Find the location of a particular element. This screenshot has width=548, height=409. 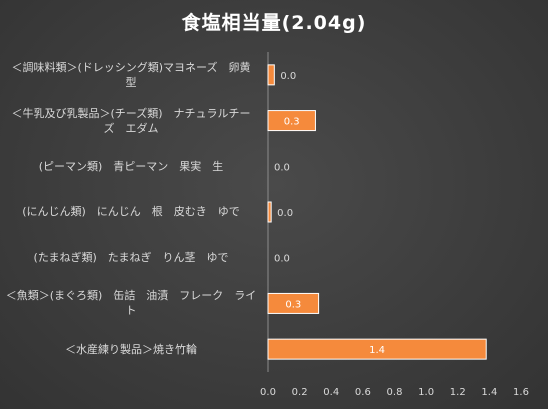

category-label-line: (ピーマン類) 青ピーマン 果実 生 is located at coordinates (131, 166).